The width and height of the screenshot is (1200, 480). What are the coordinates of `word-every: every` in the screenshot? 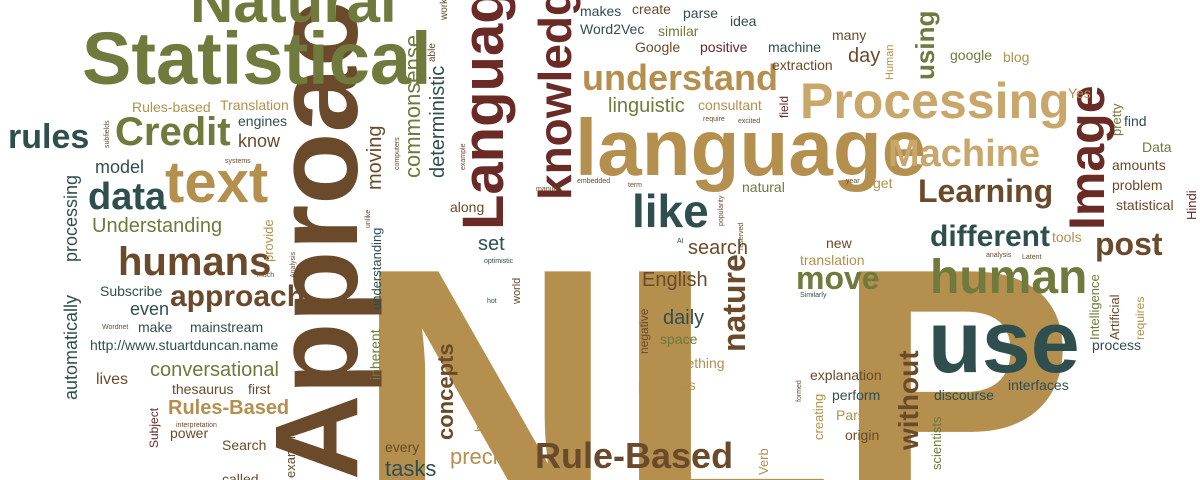 It's located at (402, 447).